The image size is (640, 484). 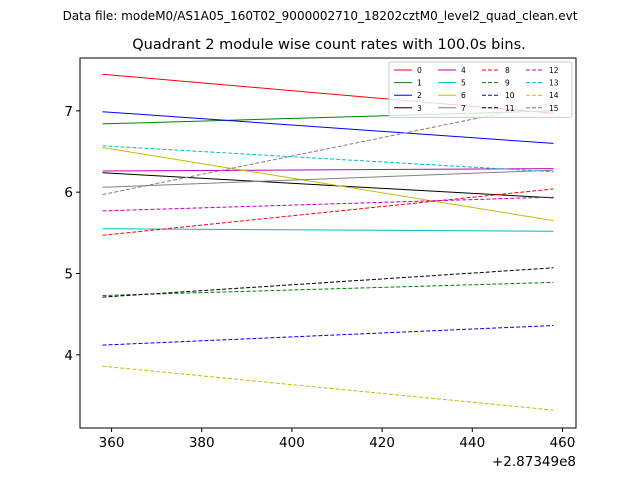 What do you see at coordinates (507, 83) in the screenshot?
I see `legend-label-9: 9` at bounding box center [507, 83].